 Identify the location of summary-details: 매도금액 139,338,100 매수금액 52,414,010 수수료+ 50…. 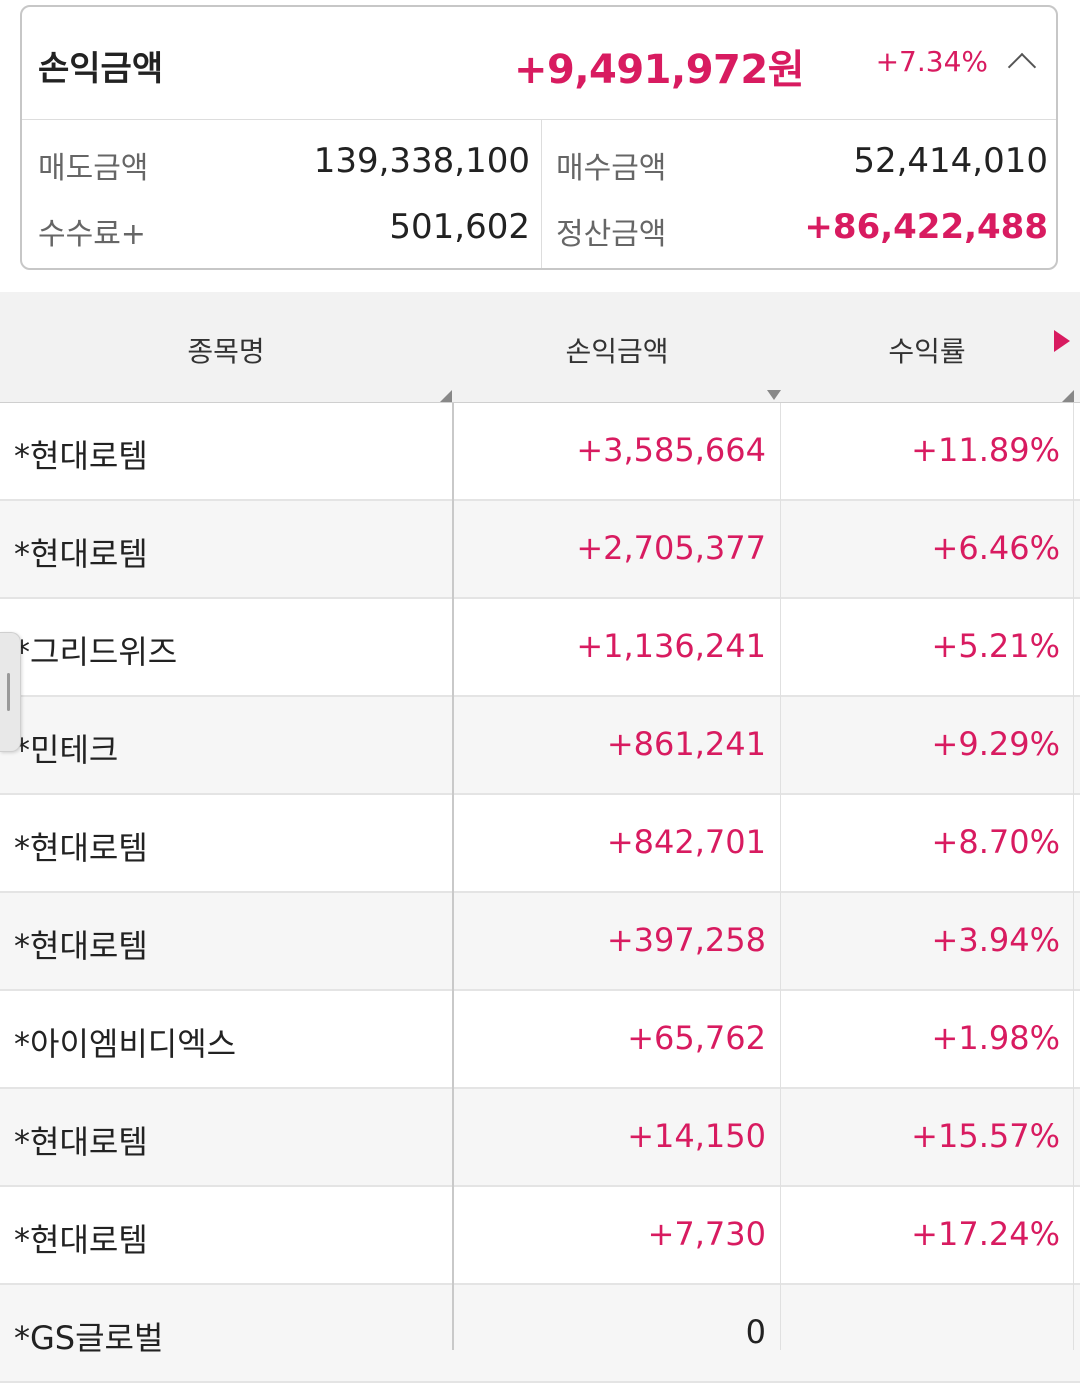
(539, 193).